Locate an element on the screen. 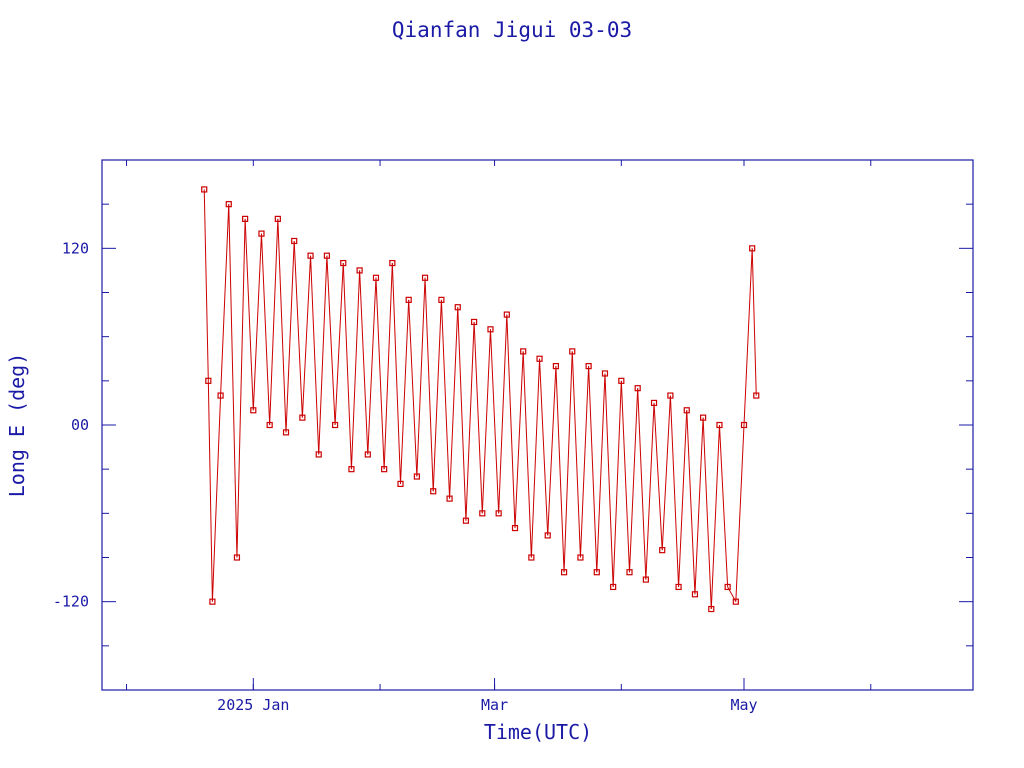 The height and width of the screenshot is (768, 1024). y-tick-label: 00 is located at coordinates (80, 425).